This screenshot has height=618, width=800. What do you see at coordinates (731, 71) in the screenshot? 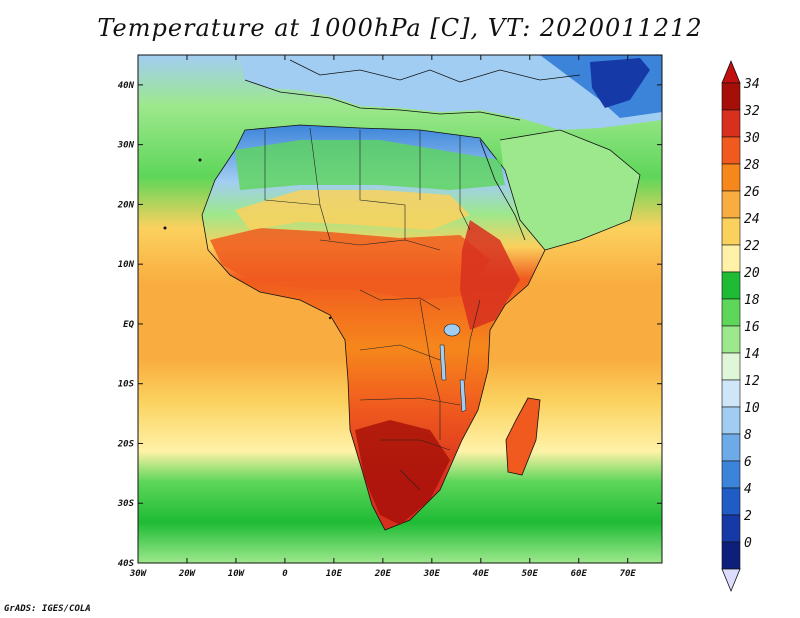
I see `colorbar-upper-arrow` at bounding box center [731, 71].